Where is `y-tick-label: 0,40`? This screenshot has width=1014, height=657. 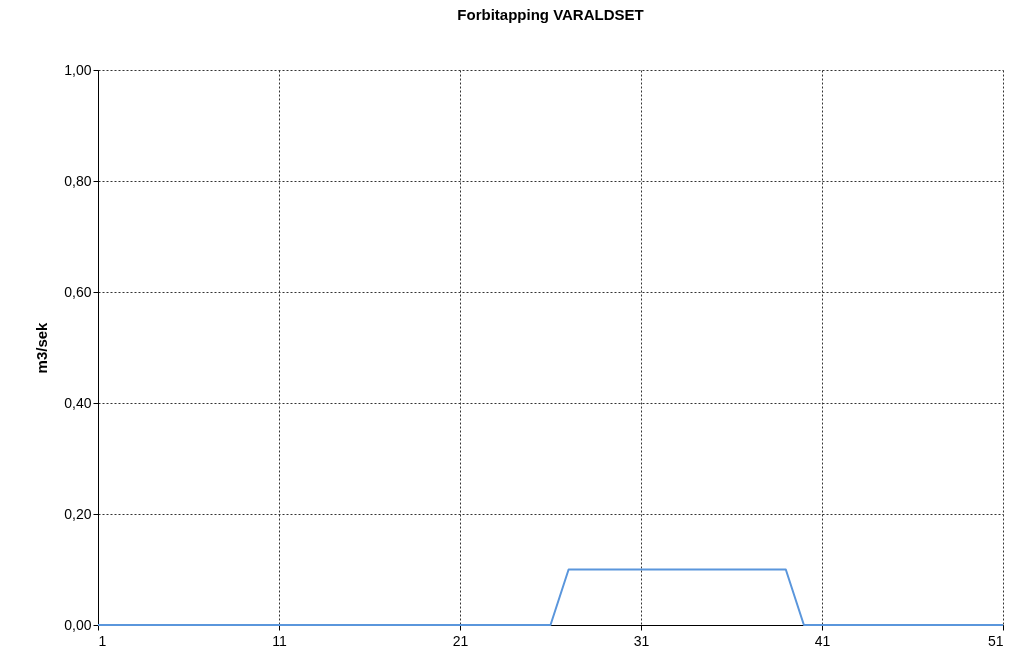 y-tick-label: 0,40 is located at coordinates (78, 402).